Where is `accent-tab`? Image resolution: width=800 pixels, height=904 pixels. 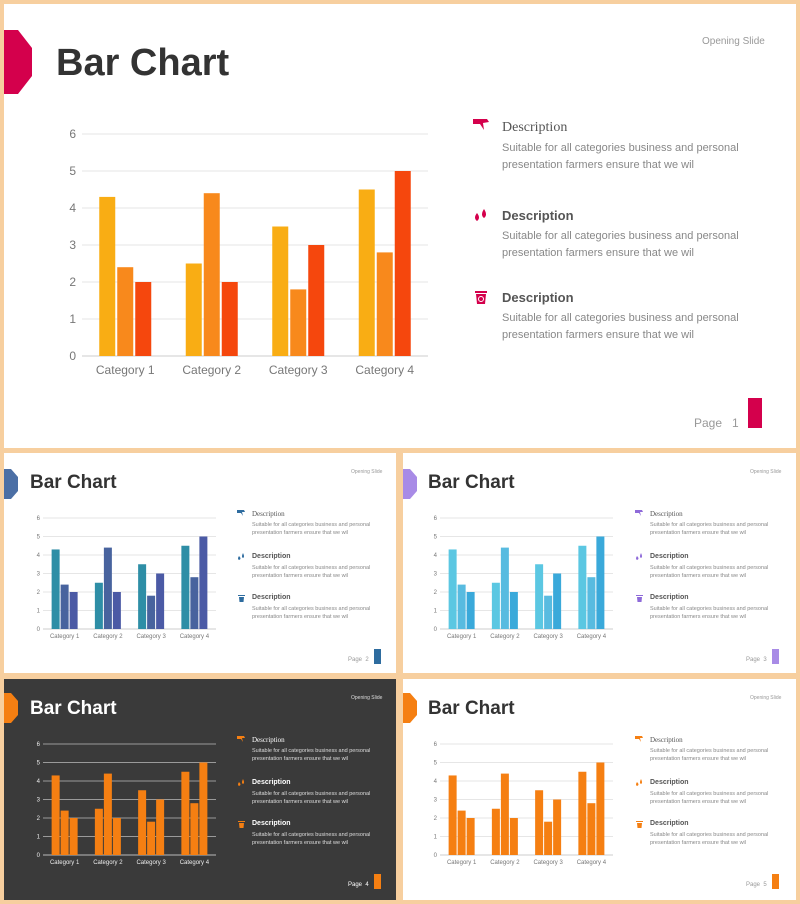 accent-tab is located at coordinates (18, 62).